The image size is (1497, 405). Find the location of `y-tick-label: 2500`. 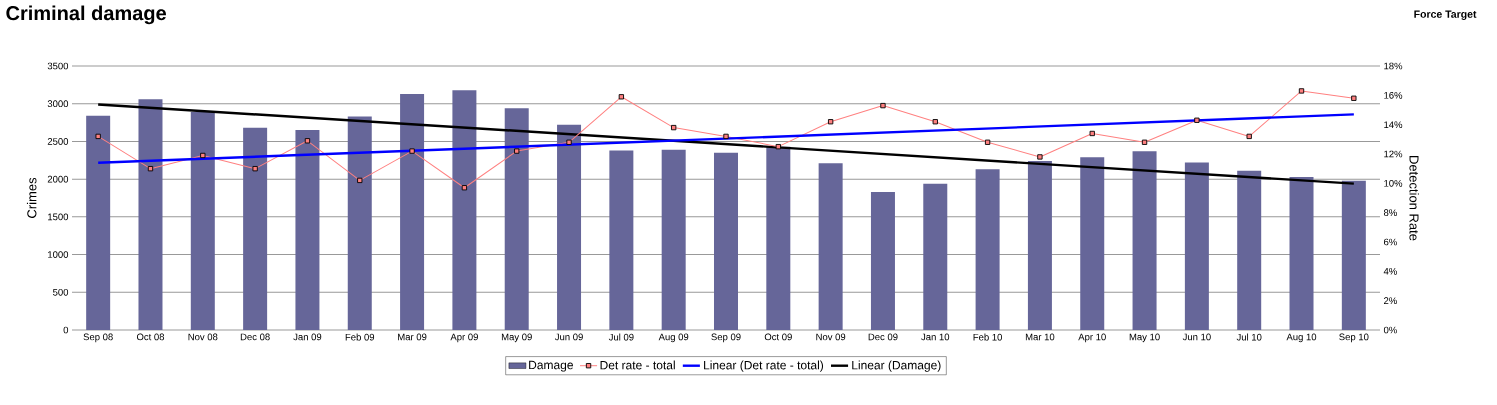

y-tick-label: 2500 is located at coordinates (58, 141).